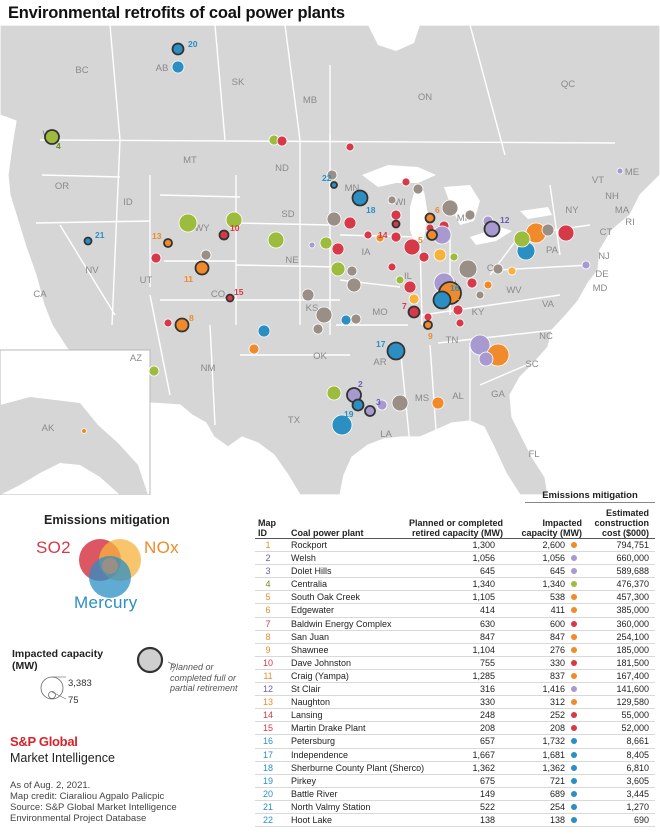 Image resolution: width=660 pixels, height=834 pixels. Describe the element at coordinates (48, 428) in the screenshot. I see `region-label: AK` at that location.